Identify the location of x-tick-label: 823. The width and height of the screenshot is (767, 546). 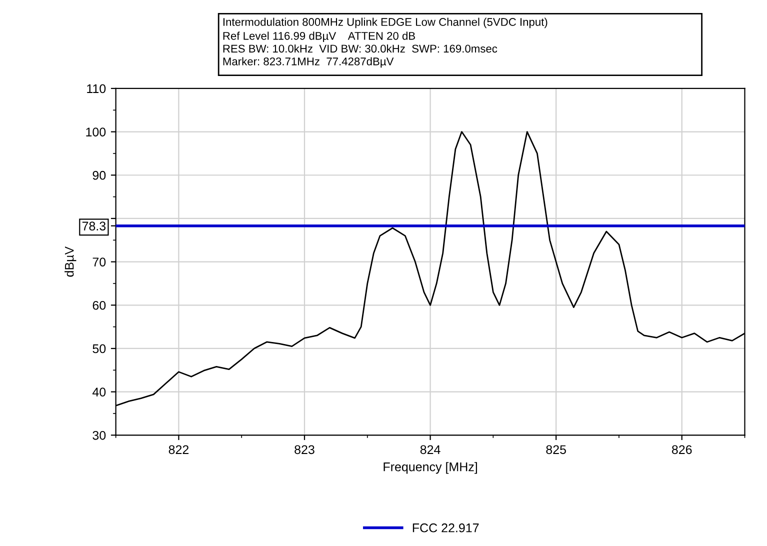
(304, 449).